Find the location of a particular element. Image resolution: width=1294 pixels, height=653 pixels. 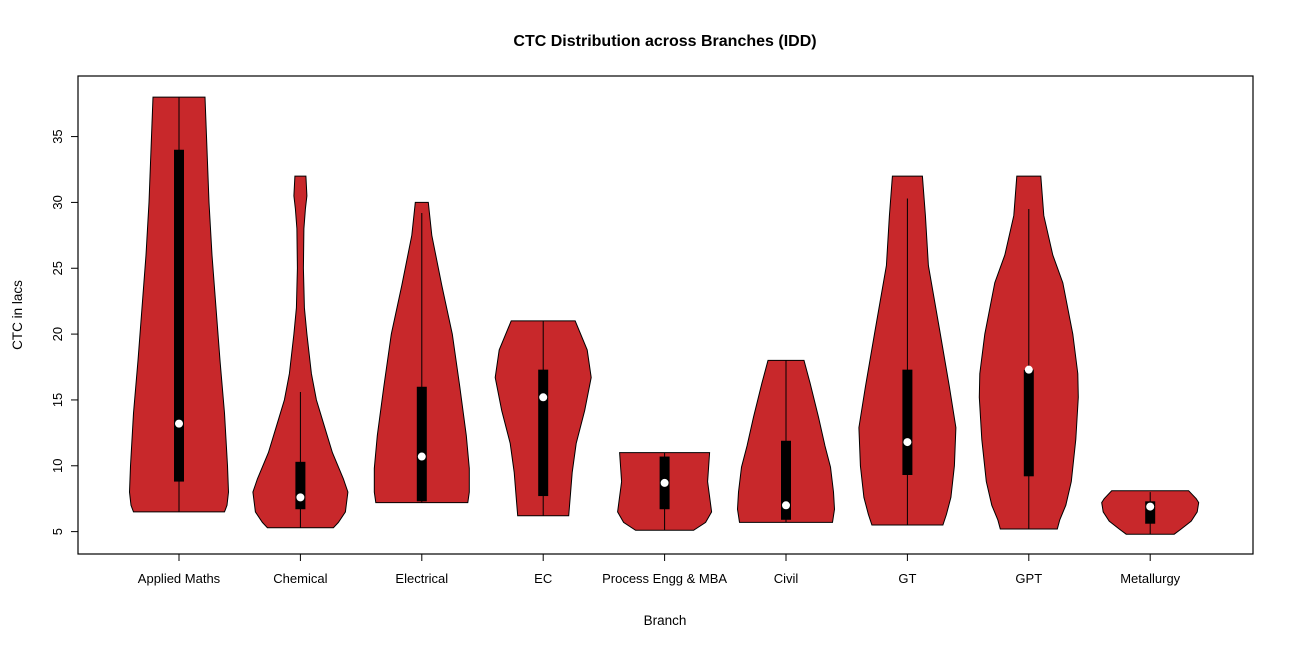

y-tick-label: 10 is located at coordinates (57, 466).